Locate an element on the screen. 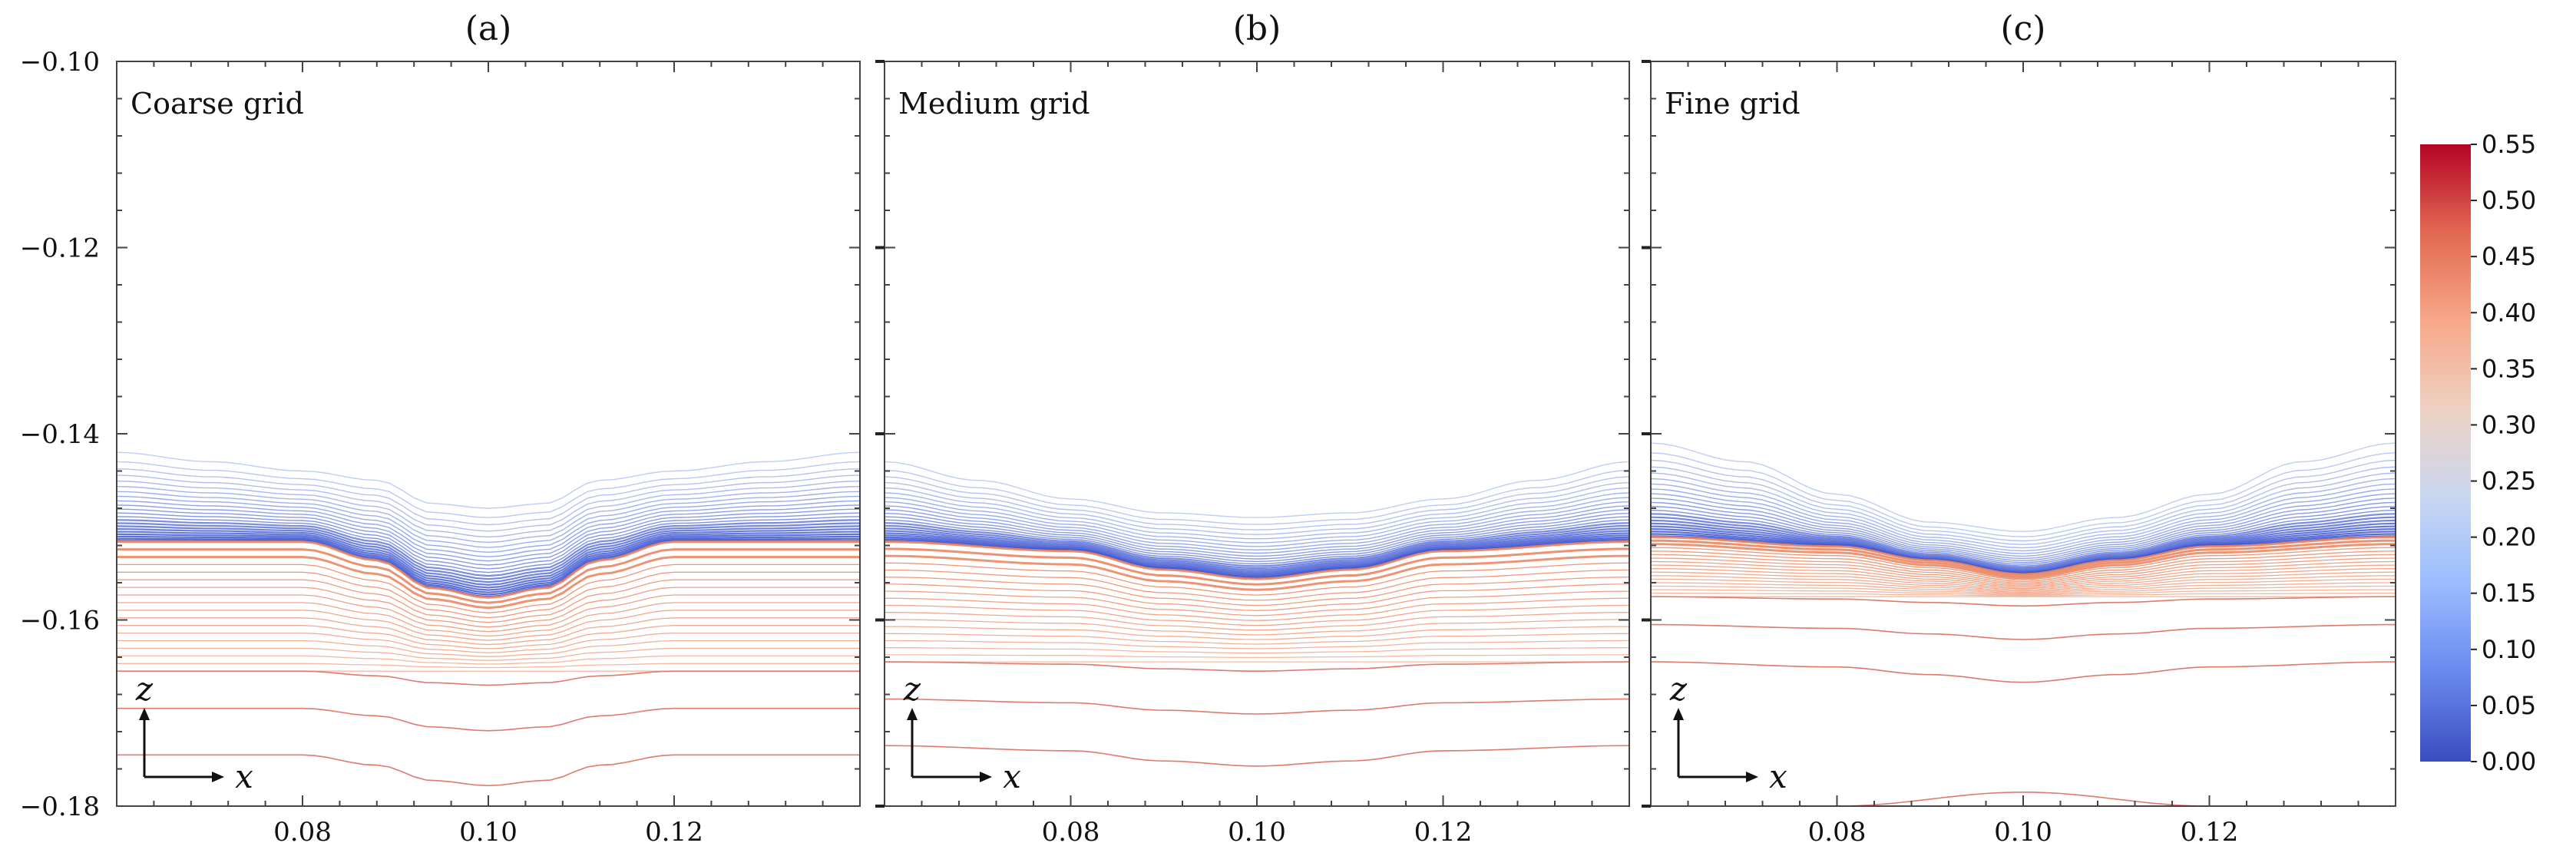  colorbar-tick-label: 0.05 is located at coordinates (2509, 705).